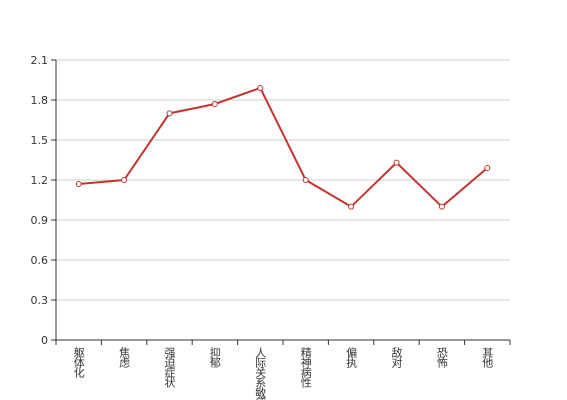 The image size is (567, 400). I want to click on y-tick-label: 1.2, so click(40, 180).